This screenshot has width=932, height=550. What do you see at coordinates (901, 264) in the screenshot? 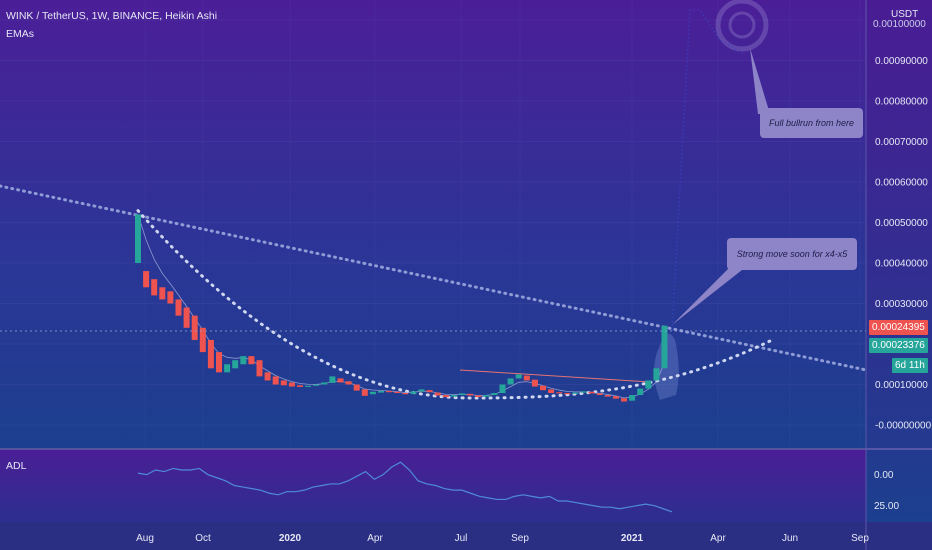
I see `price-tick: 0.00040000` at bounding box center [901, 264].